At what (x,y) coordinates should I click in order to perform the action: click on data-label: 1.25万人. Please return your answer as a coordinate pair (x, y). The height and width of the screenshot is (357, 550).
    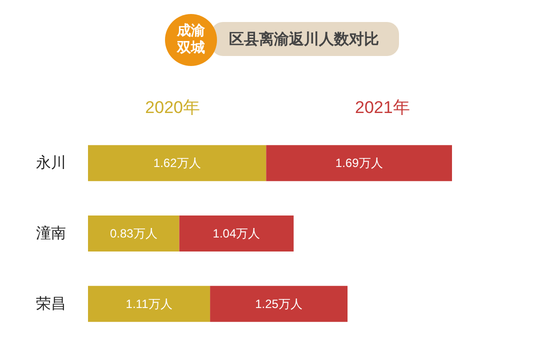
    Looking at the image, I should click on (278, 303).